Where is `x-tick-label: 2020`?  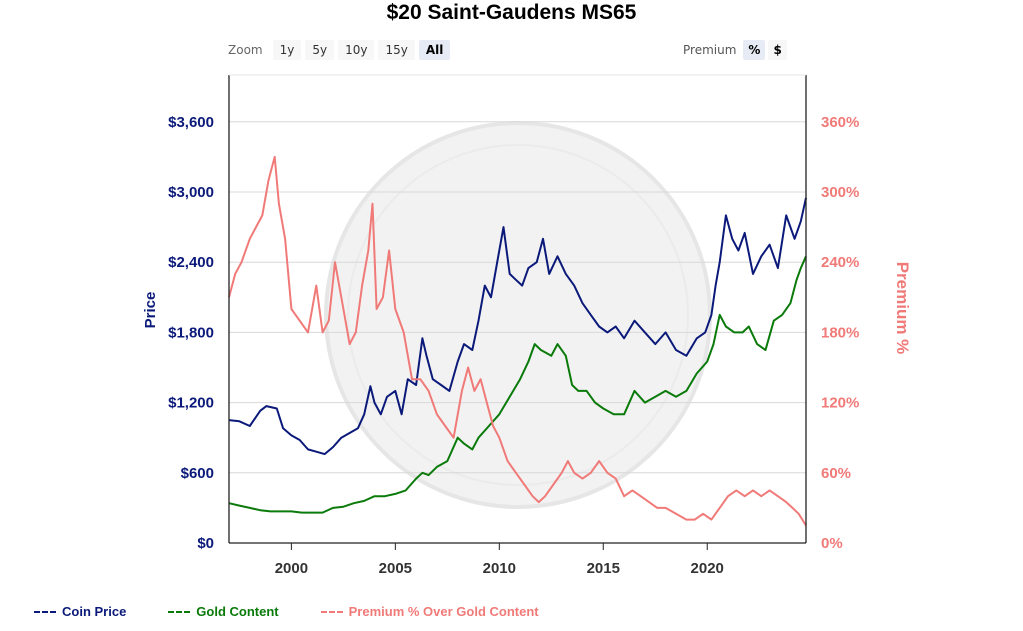
x-tick-label: 2020 is located at coordinates (707, 568).